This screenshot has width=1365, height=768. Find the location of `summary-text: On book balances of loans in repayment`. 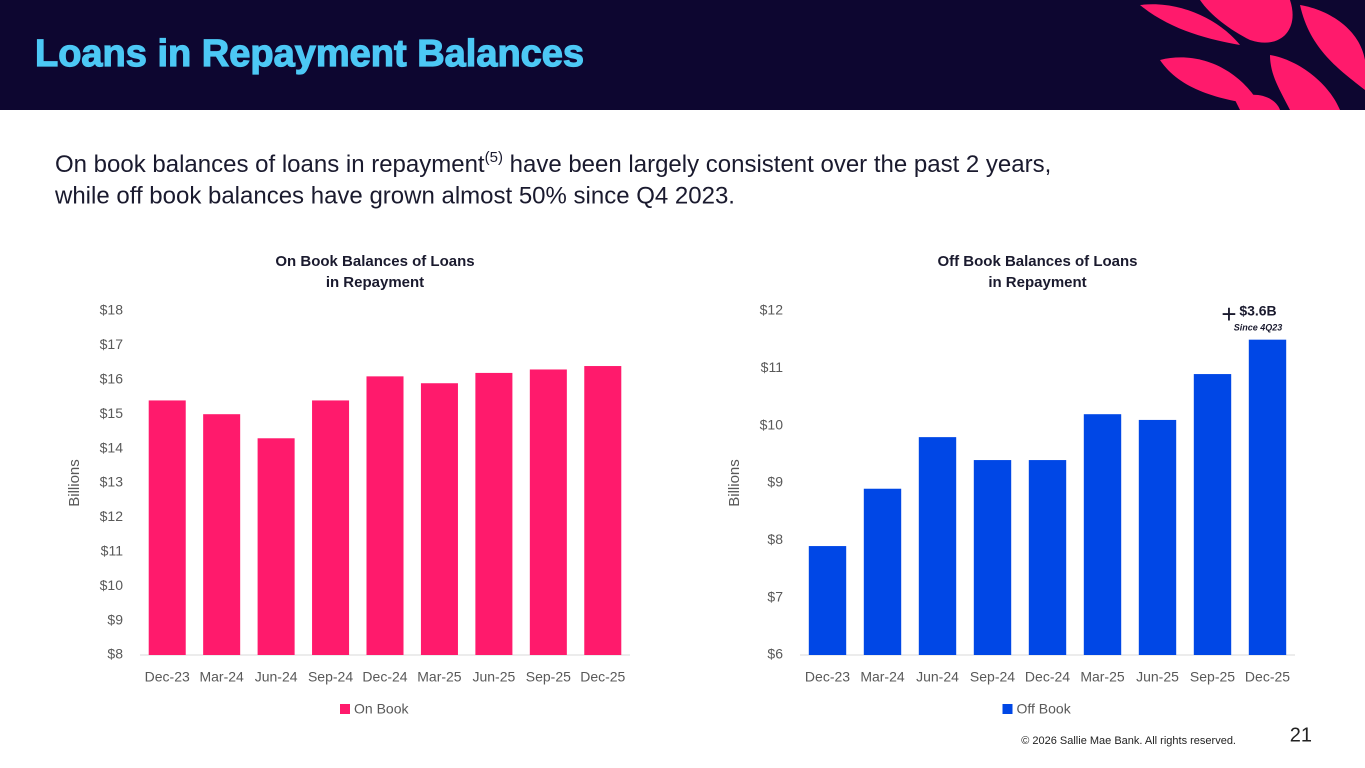

summary-text: On book balances of loans in repayment is located at coordinates (270, 164).